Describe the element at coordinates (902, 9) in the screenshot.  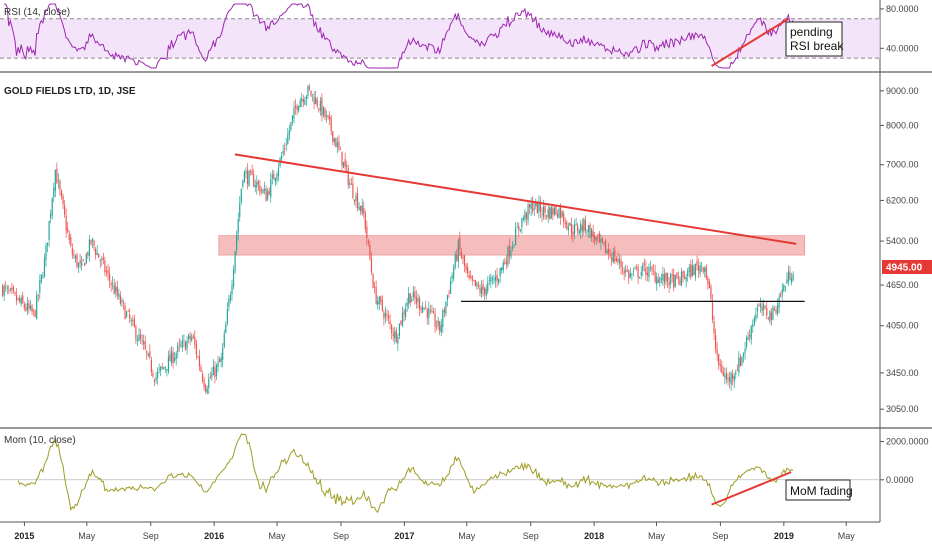
I see `rsi-tick-label: 80.0000` at that location.